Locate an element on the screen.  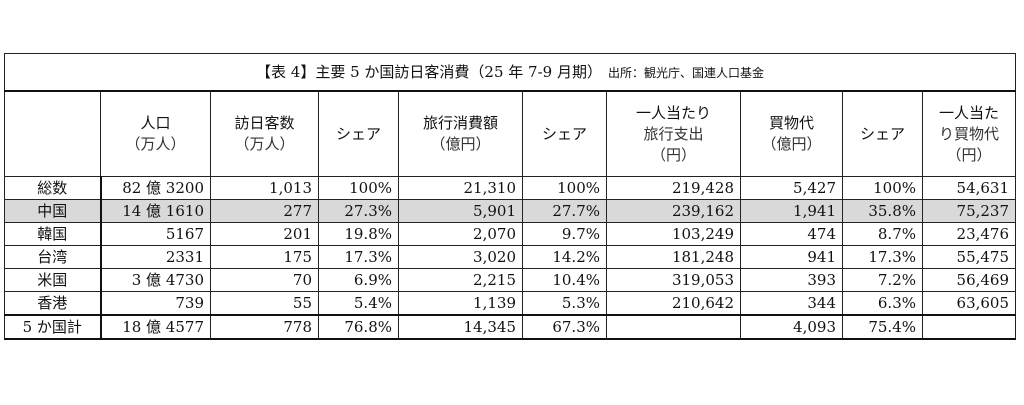
row-label-cell: 韓国 is located at coordinates (52, 234).